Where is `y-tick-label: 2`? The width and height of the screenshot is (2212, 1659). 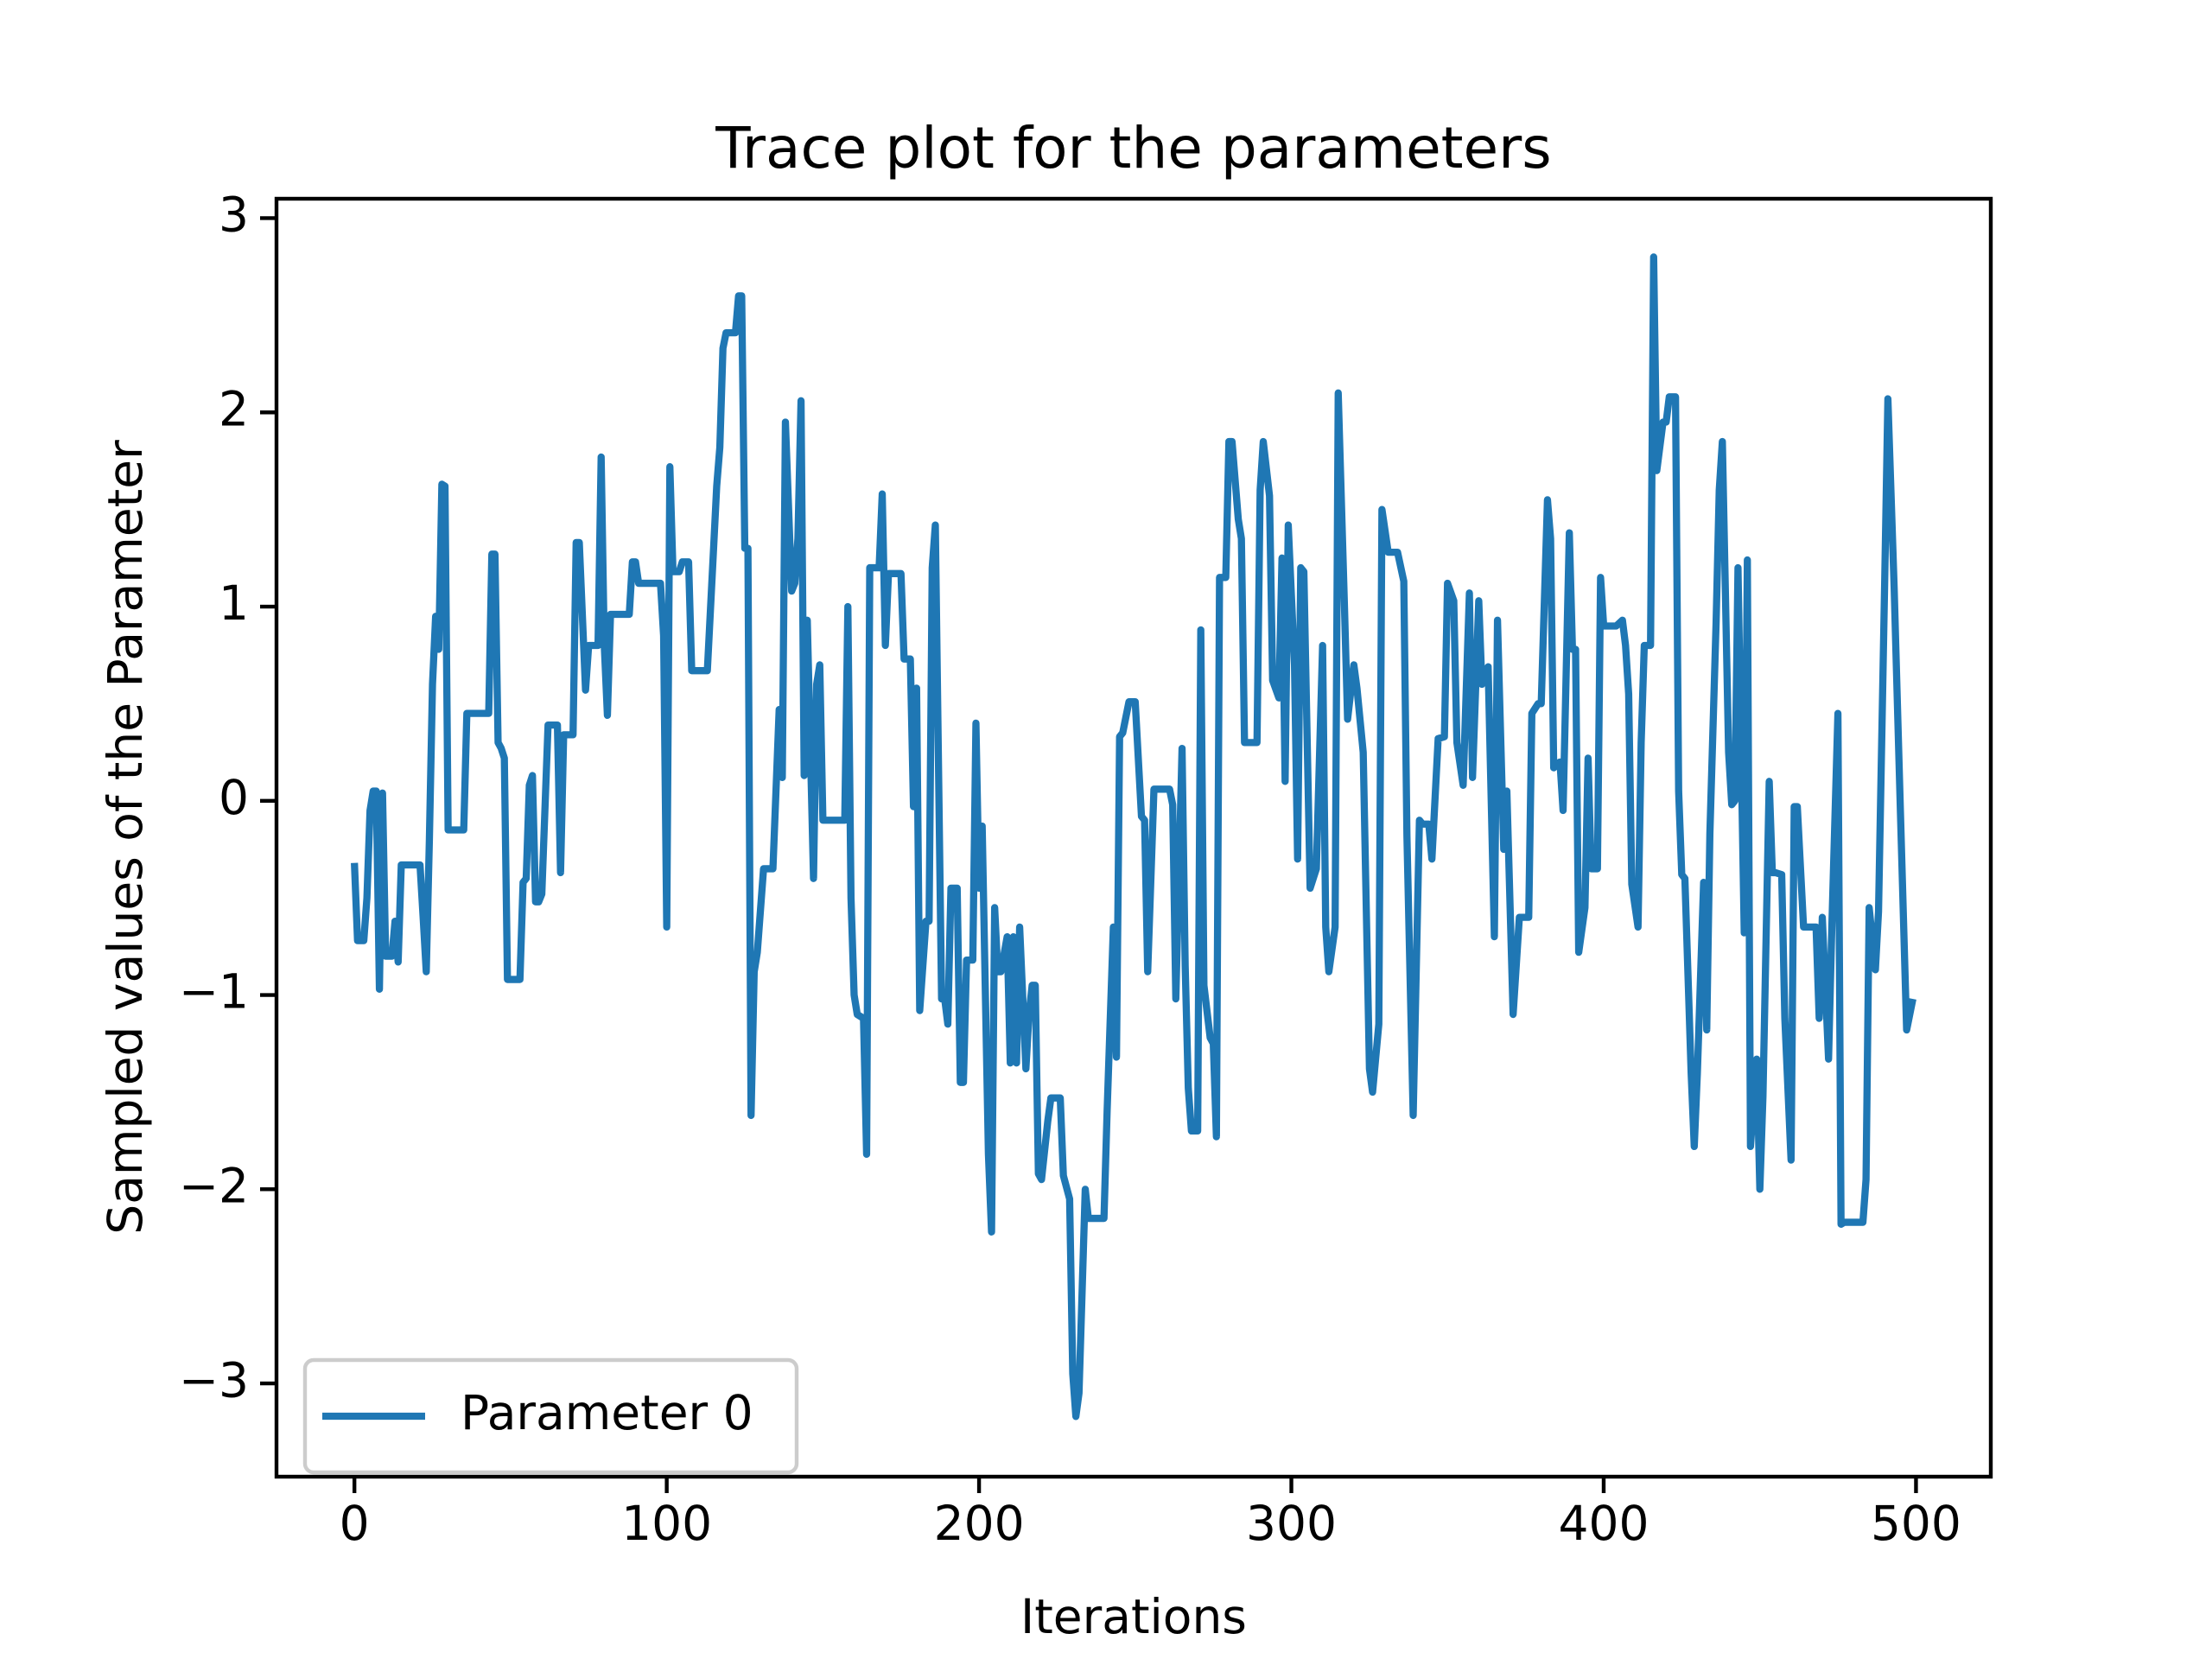 y-tick-label: 2 is located at coordinates (234, 408).